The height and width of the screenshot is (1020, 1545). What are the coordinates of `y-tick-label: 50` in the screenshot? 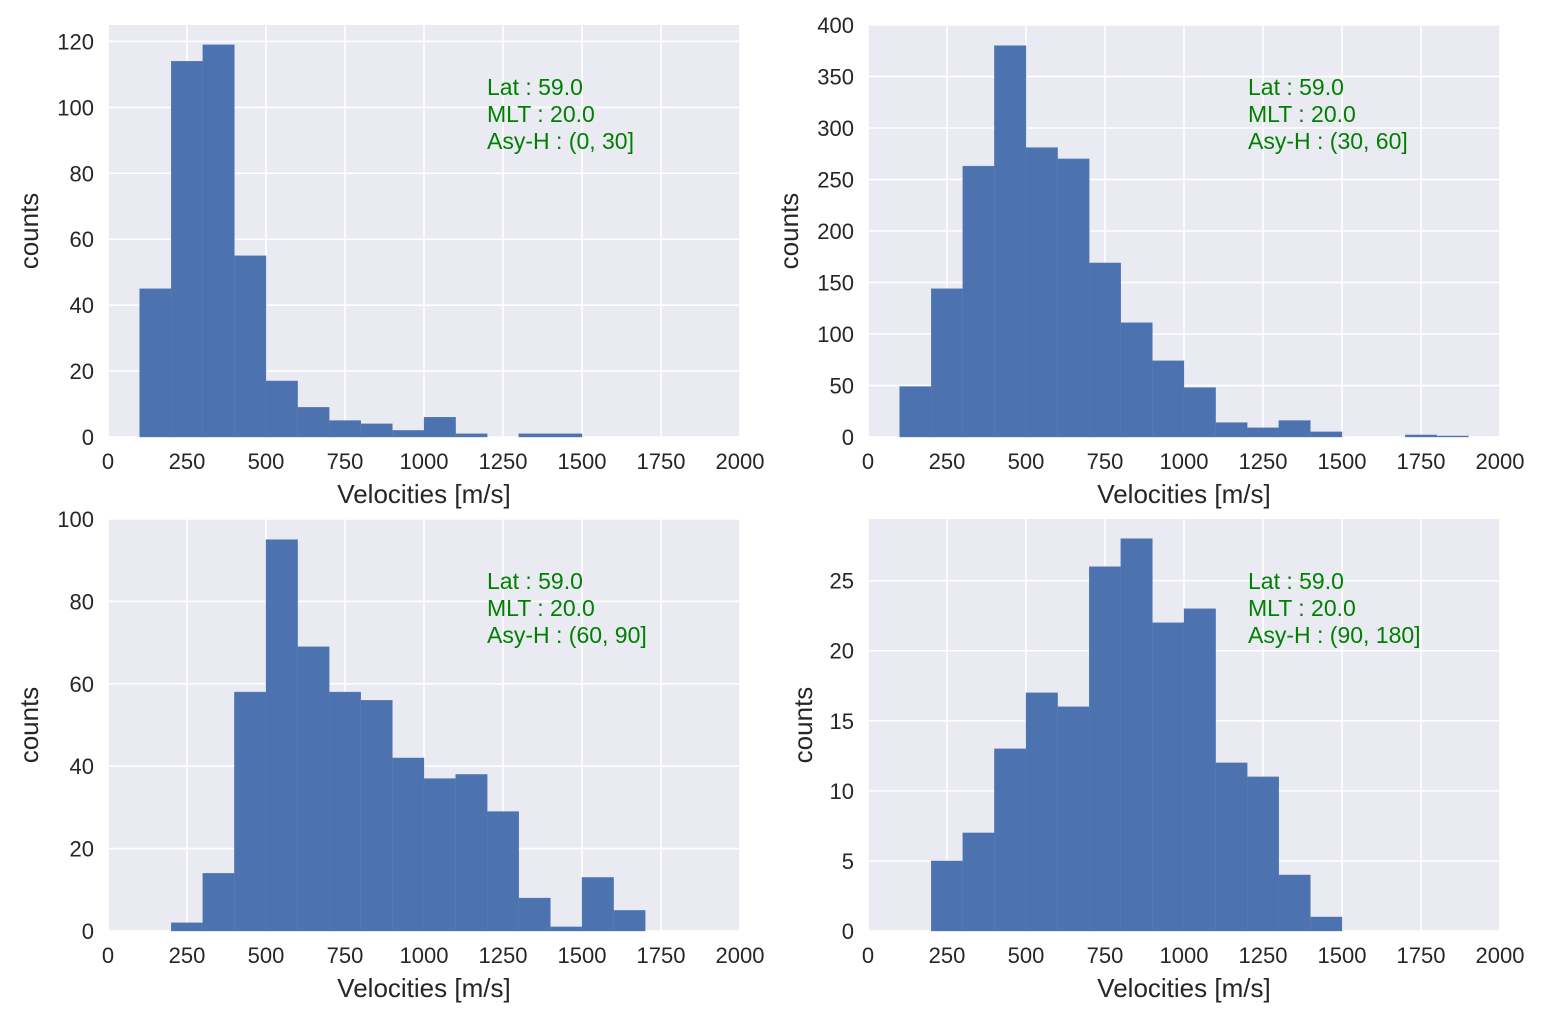 It's located at (842, 386).